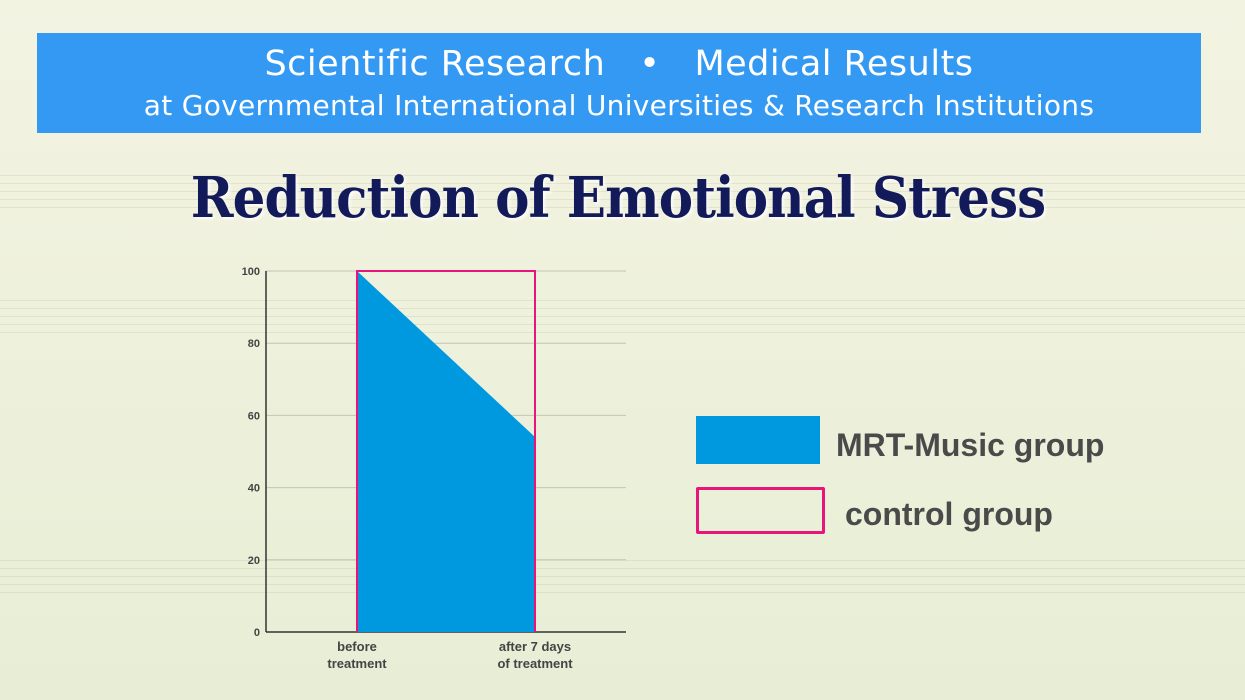  I want to click on banner-title-left: Scientific Research, so click(435, 64).